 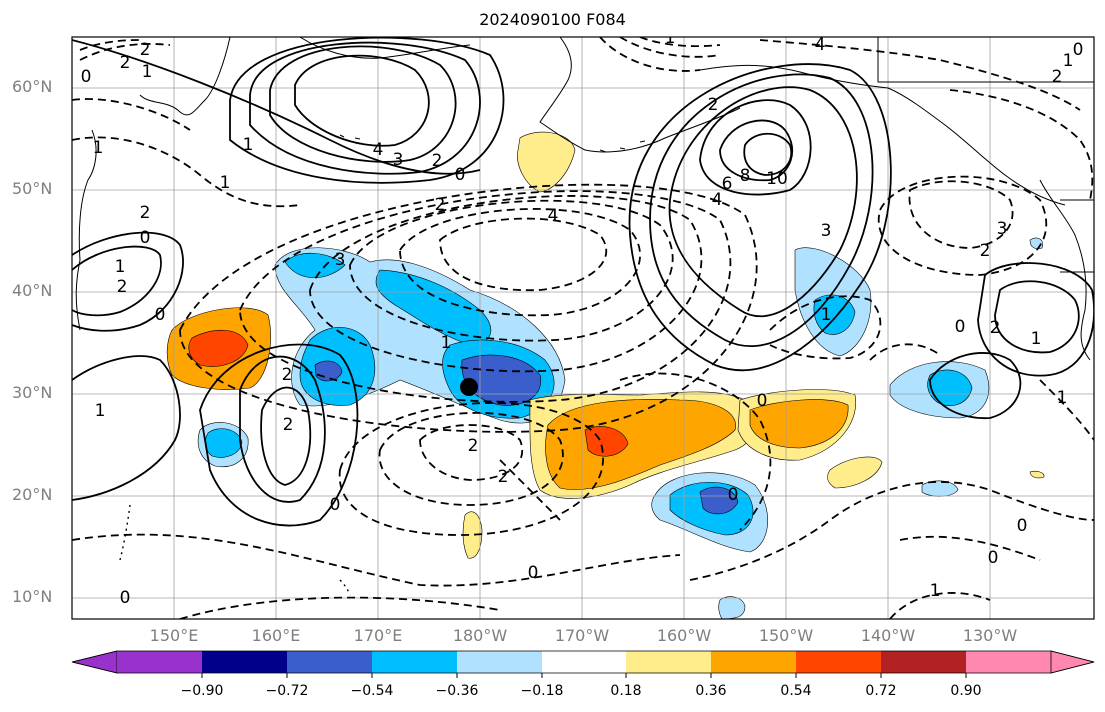 I want to click on colorbar-tick-label: −0.18, so click(x=542, y=691).